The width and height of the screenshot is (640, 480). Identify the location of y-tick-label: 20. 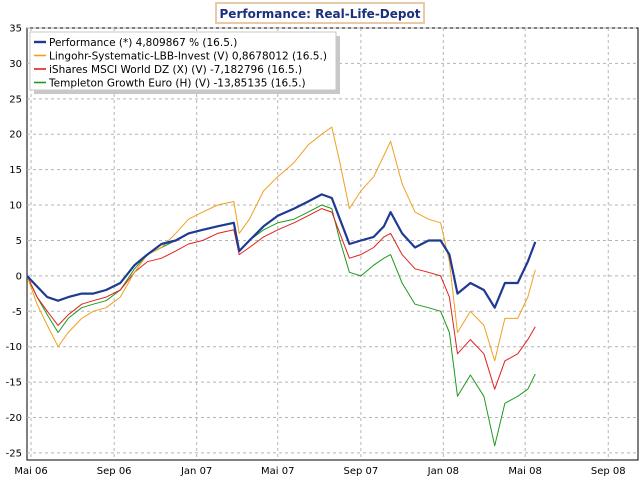
(15, 135).